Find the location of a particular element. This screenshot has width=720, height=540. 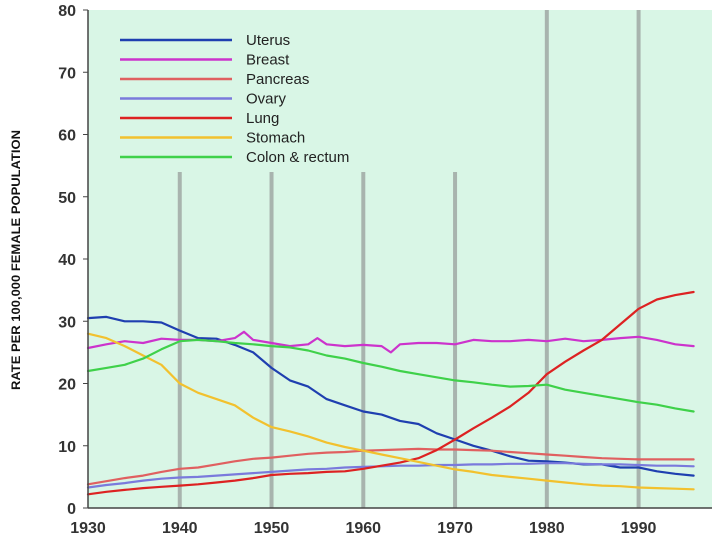

legend-label-ovary: Ovary is located at coordinates (266, 99).